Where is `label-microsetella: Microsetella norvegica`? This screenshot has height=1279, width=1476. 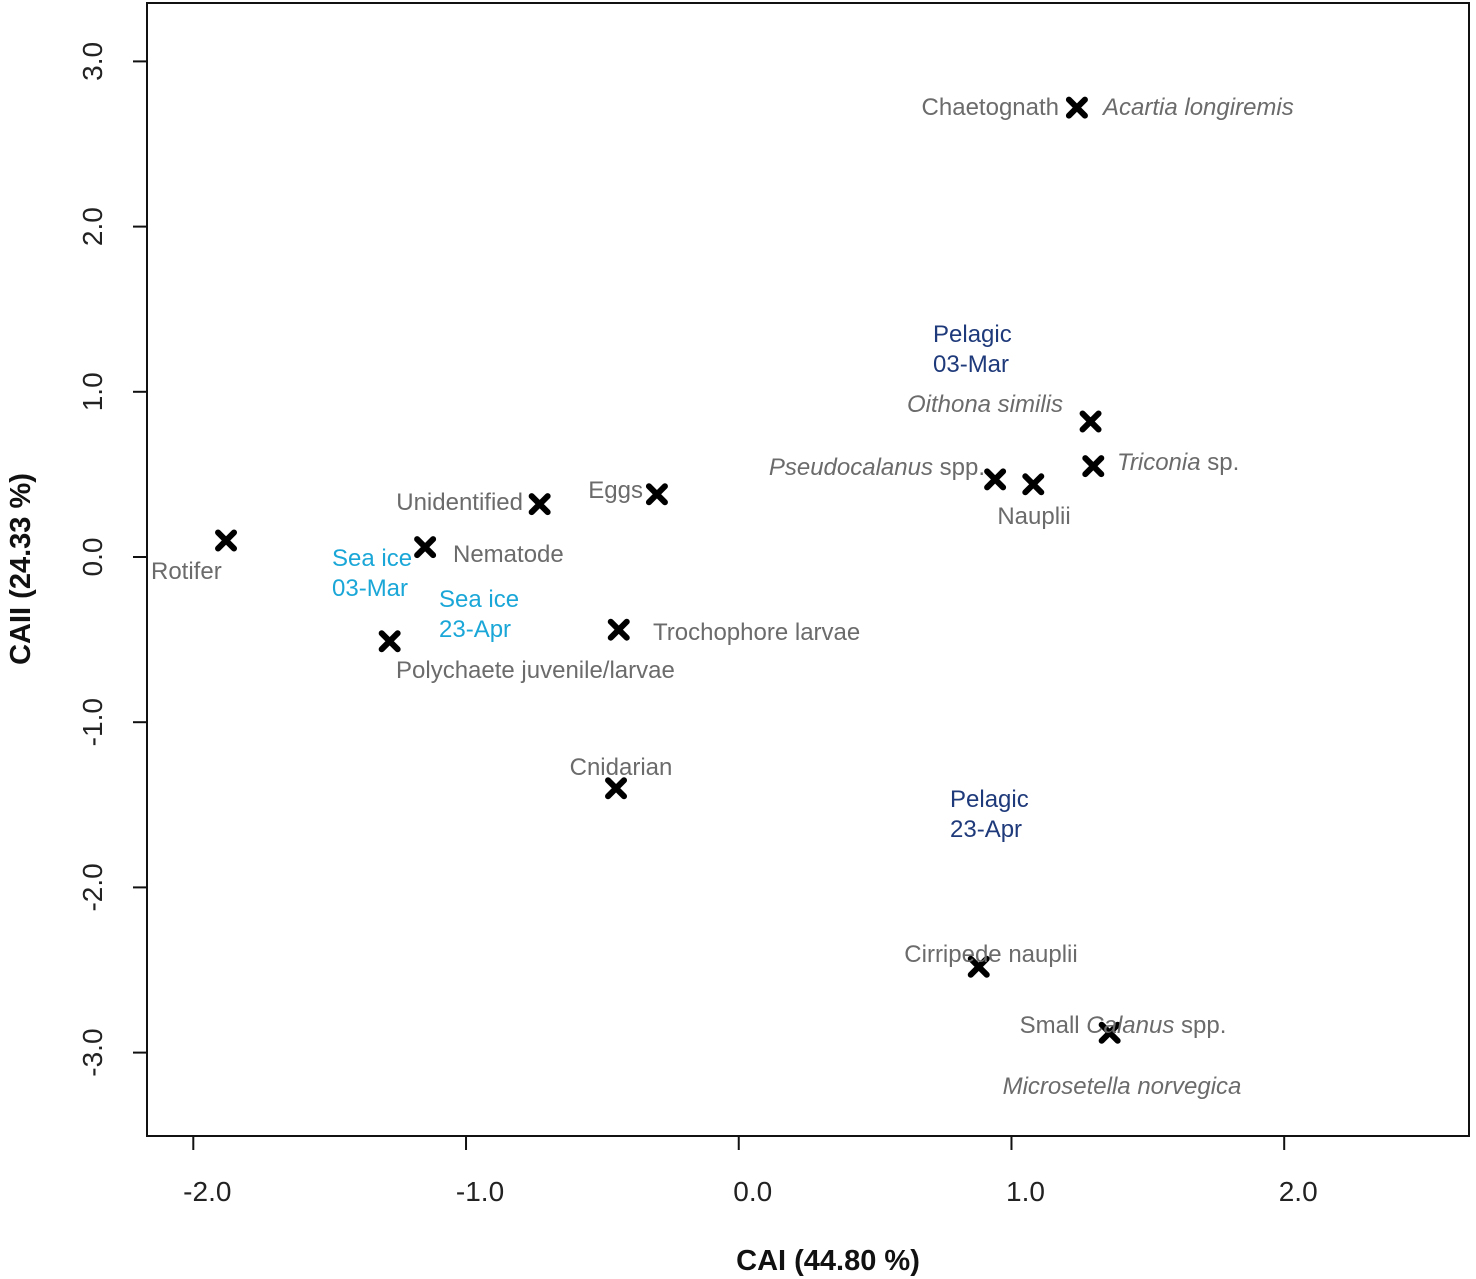 label-microsetella: Microsetella norvegica is located at coordinates (1122, 1086).